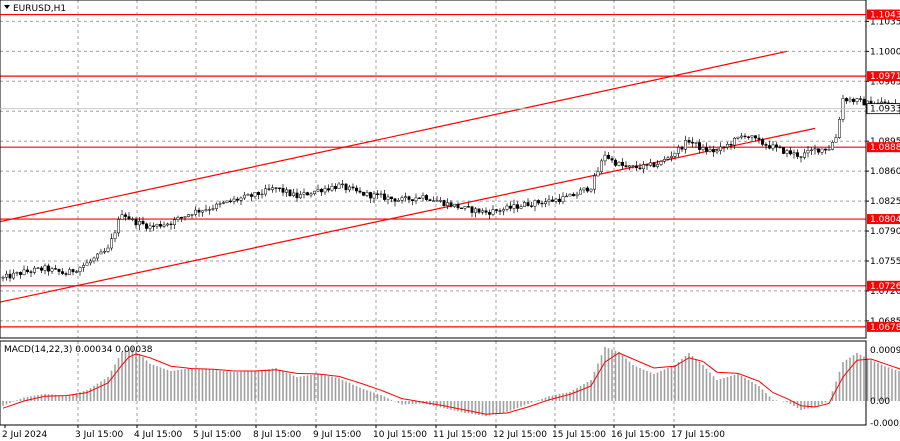  Describe the element at coordinates (99, 435) in the screenshot. I see `time-label-1: 3 Jul 15:00` at that location.